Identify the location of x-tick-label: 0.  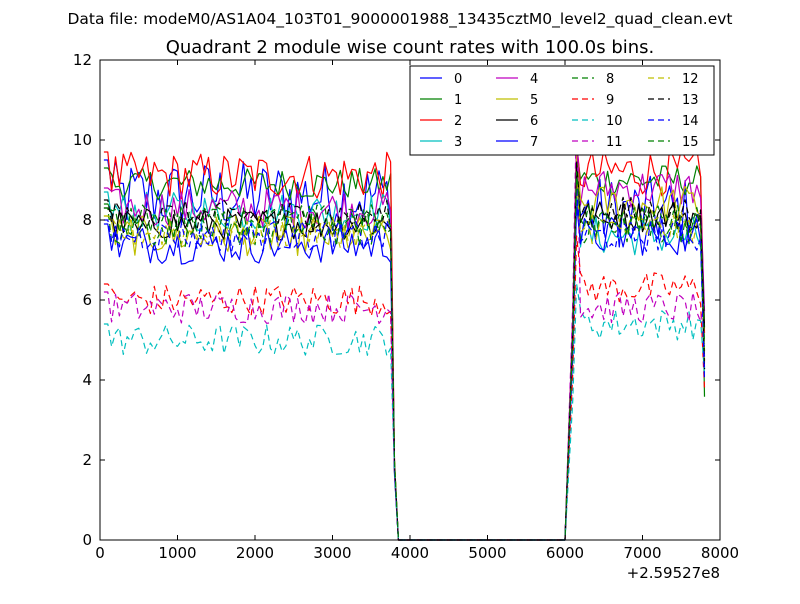
(100, 553).